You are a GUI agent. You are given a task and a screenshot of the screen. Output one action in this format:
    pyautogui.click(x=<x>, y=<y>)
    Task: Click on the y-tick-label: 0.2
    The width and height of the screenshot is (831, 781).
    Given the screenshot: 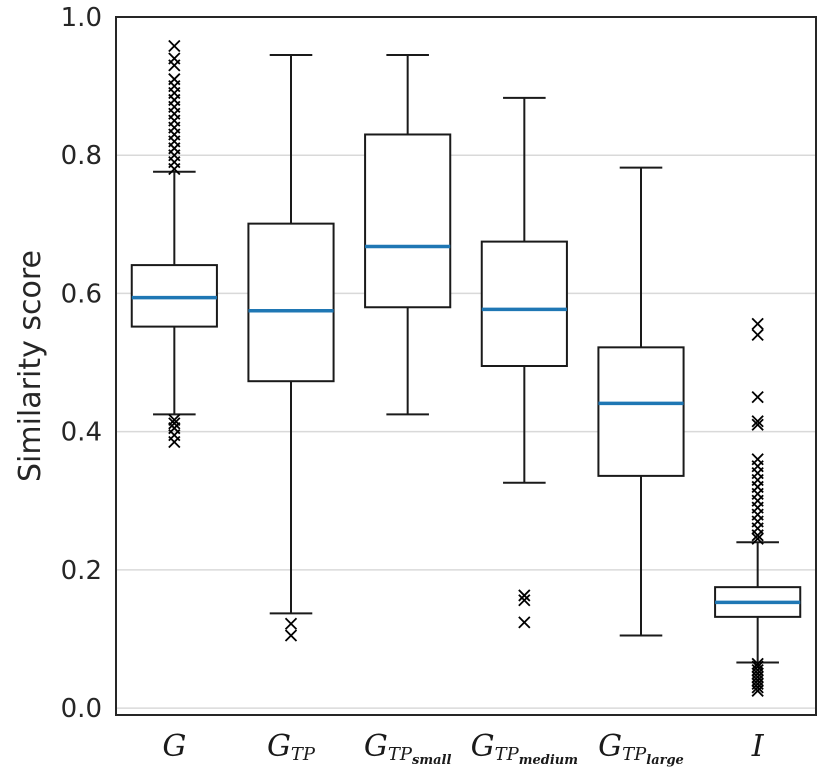 What is the action you would take?
    pyautogui.click(x=81, y=571)
    